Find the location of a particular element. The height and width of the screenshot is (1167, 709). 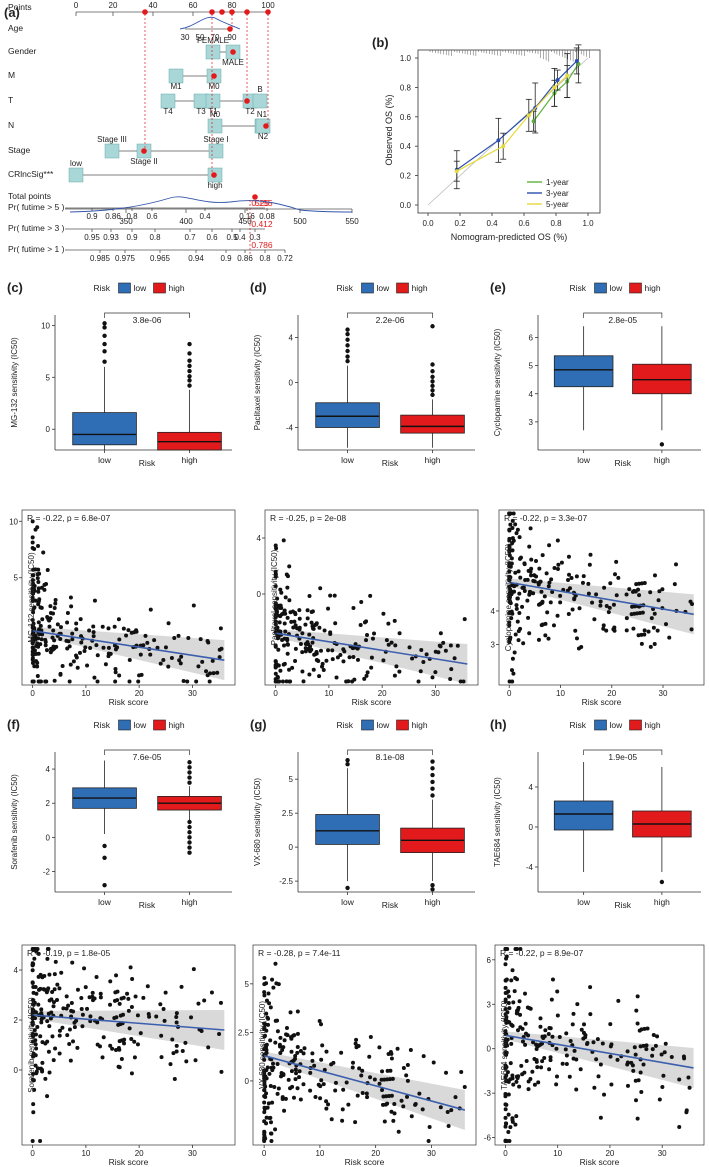

nomogram-tick-label: Stage II is located at coordinates (144, 161).